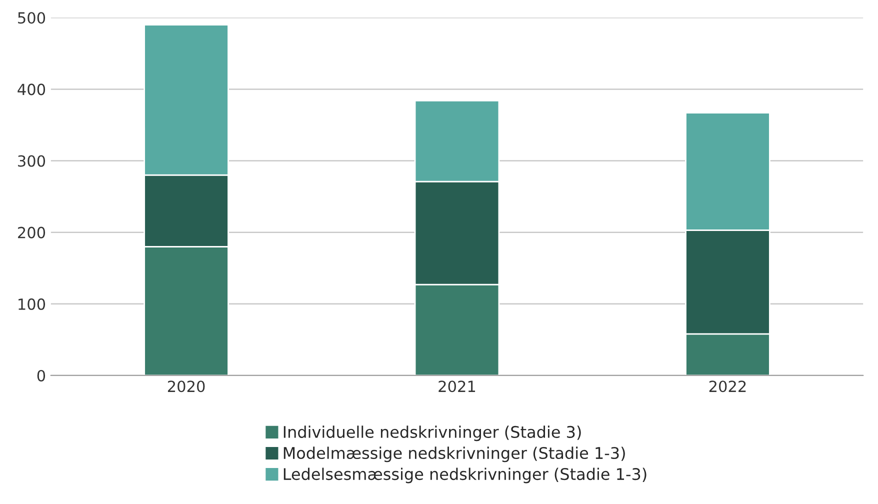 The image size is (878, 504). I want to click on x-tick-label: 2022, so click(727, 386).